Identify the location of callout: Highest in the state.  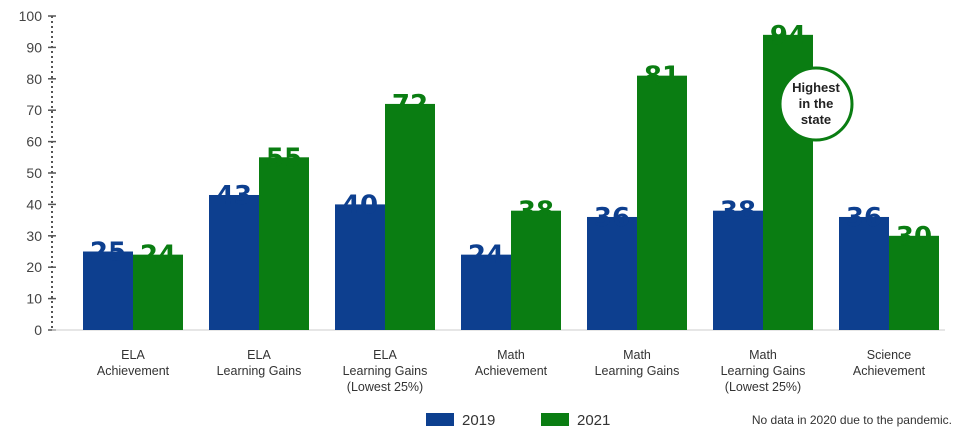
(816, 104).